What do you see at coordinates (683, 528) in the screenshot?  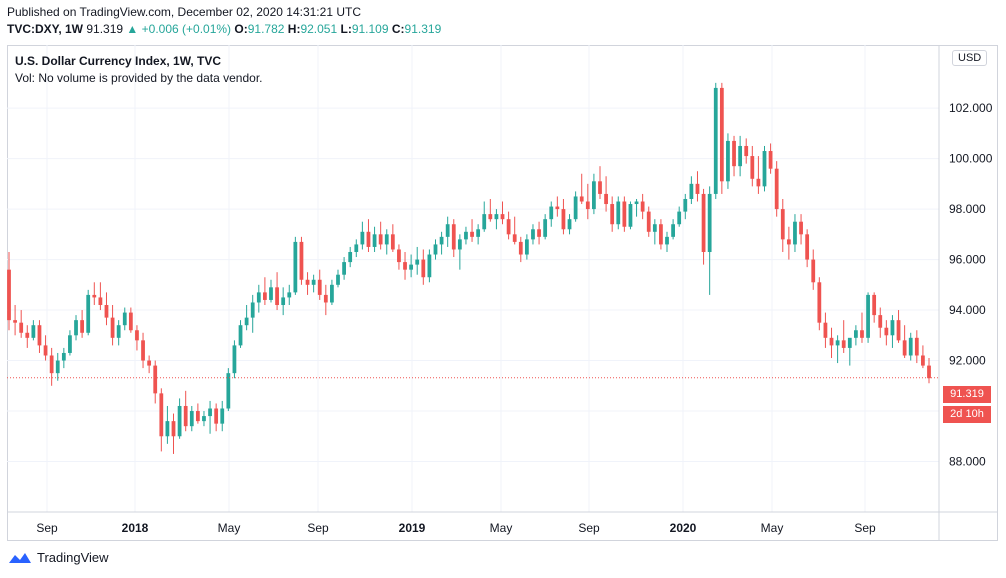 I see `x-tick-label: 2020` at bounding box center [683, 528].